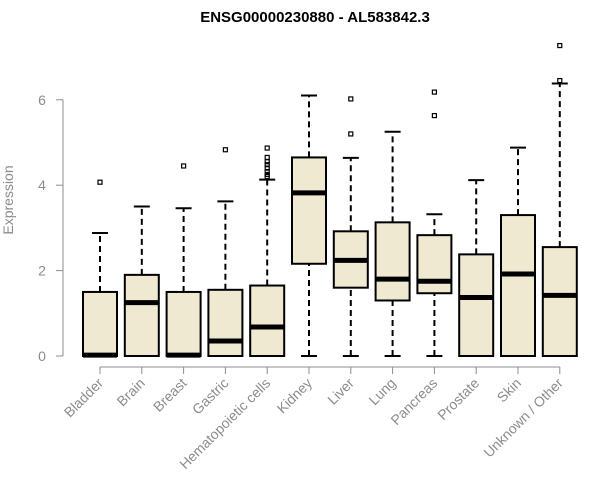  I want to click on box-skin, so click(518, 251).